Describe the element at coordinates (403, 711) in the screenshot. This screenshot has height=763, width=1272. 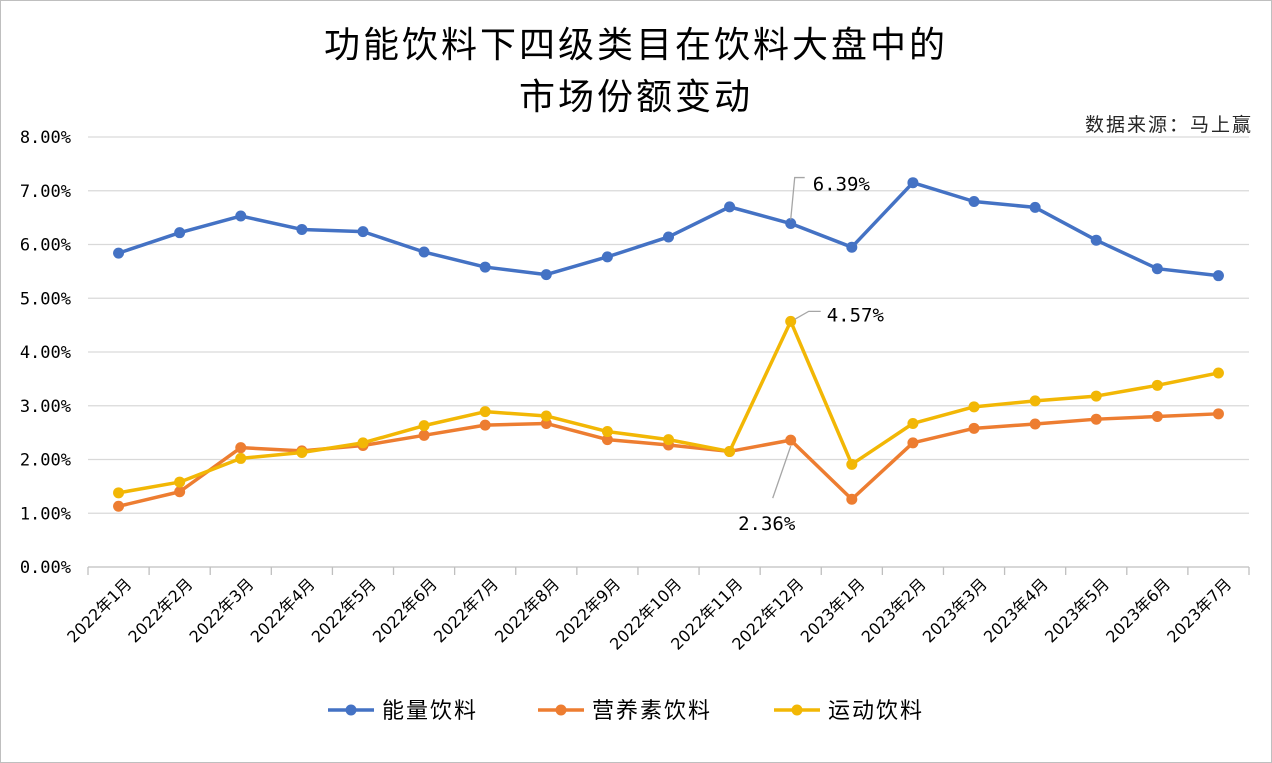
I see `legend-item-0: 能量饮料` at that location.